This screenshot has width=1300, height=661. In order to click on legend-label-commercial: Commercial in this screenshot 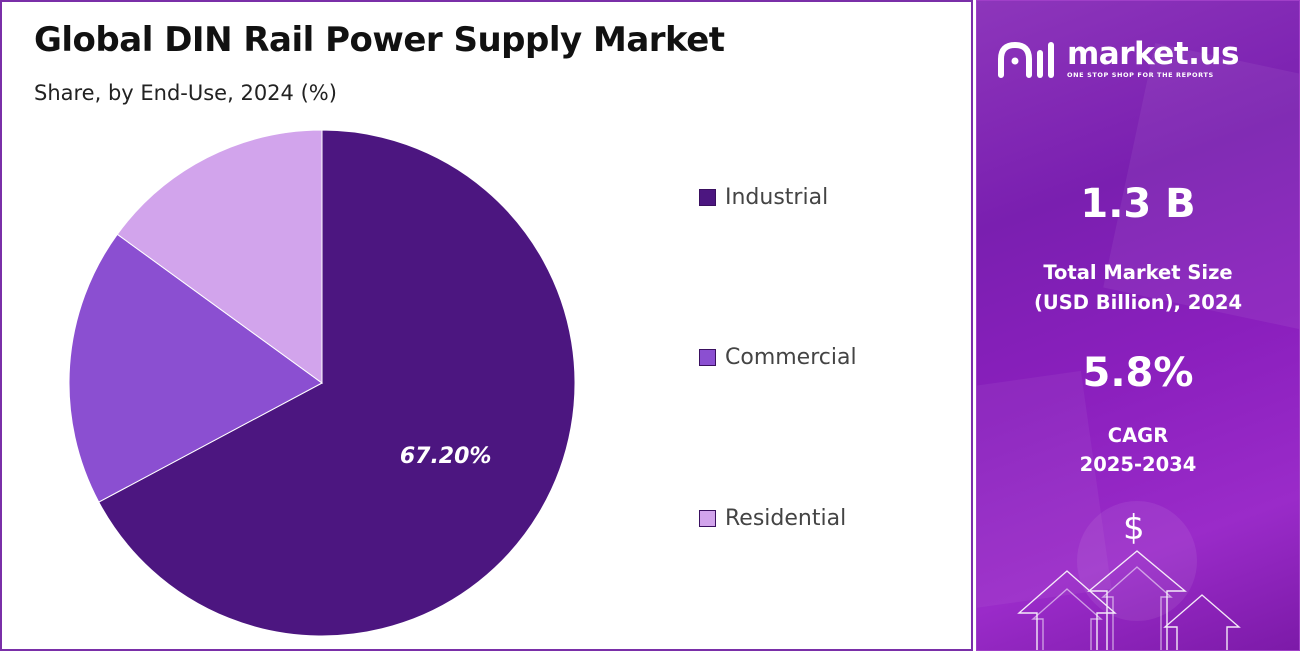, I will do `click(791, 357)`.